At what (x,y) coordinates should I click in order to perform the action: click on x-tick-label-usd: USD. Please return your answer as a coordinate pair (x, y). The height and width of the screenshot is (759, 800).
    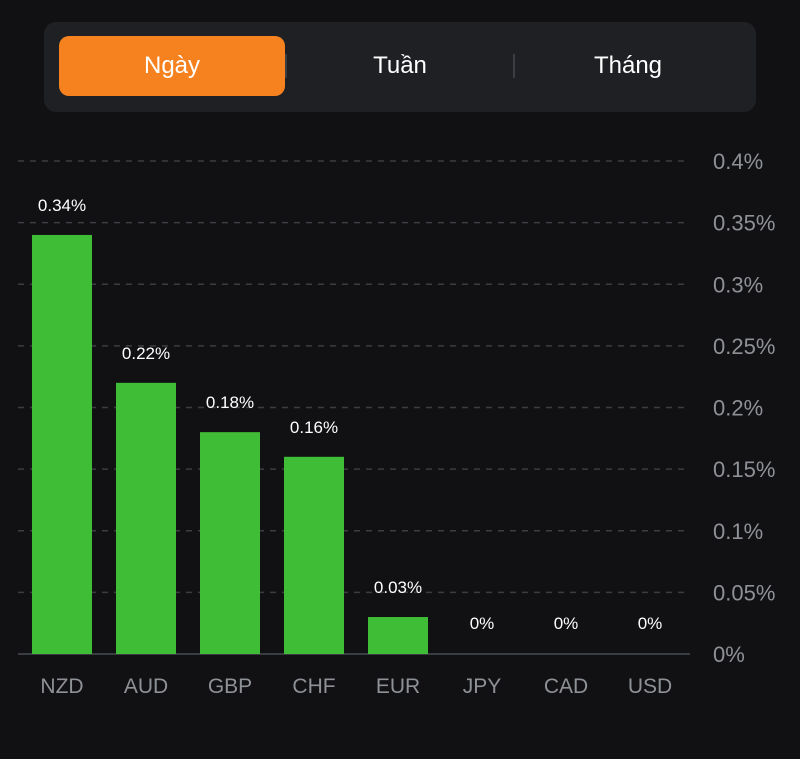
    Looking at the image, I should click on (650, 686).